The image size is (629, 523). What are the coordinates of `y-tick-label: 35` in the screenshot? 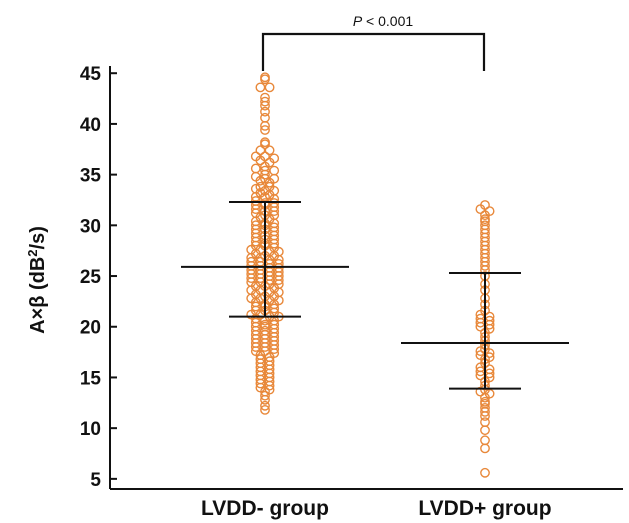 It's located at (91, 176).